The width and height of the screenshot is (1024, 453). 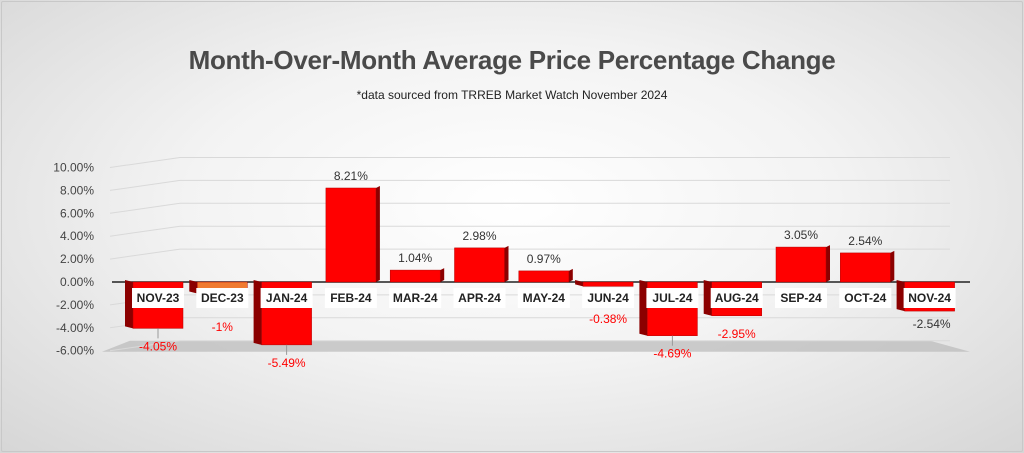 What do you see at coordinates (932, 324) in the screenshot?
I see `data-label: -2.54%` at bounding box center [932, 324].